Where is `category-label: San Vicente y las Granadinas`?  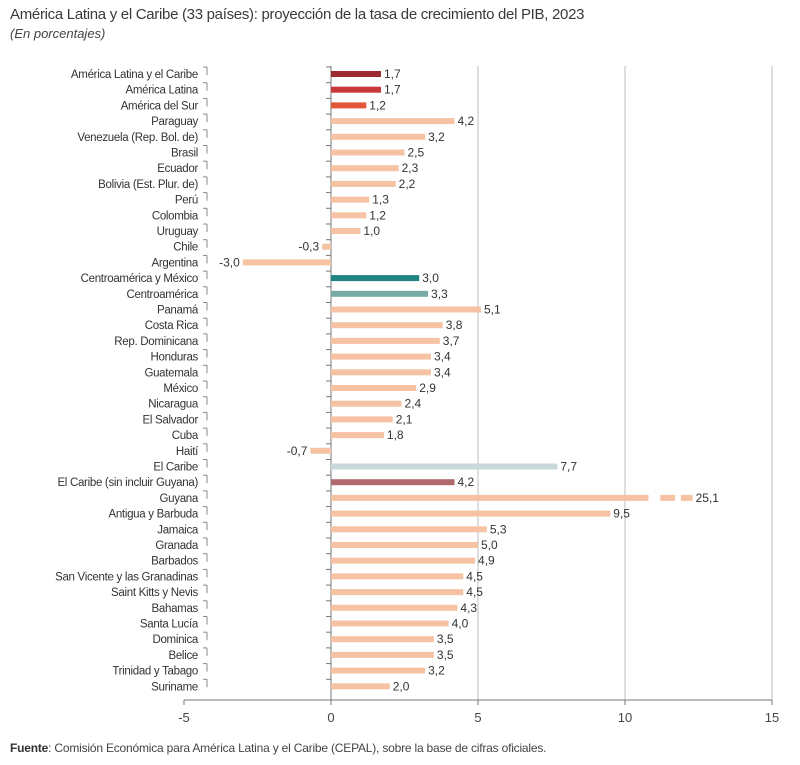 category-label: San Vicente y las Granadinas is located at coordinates (126, 577).